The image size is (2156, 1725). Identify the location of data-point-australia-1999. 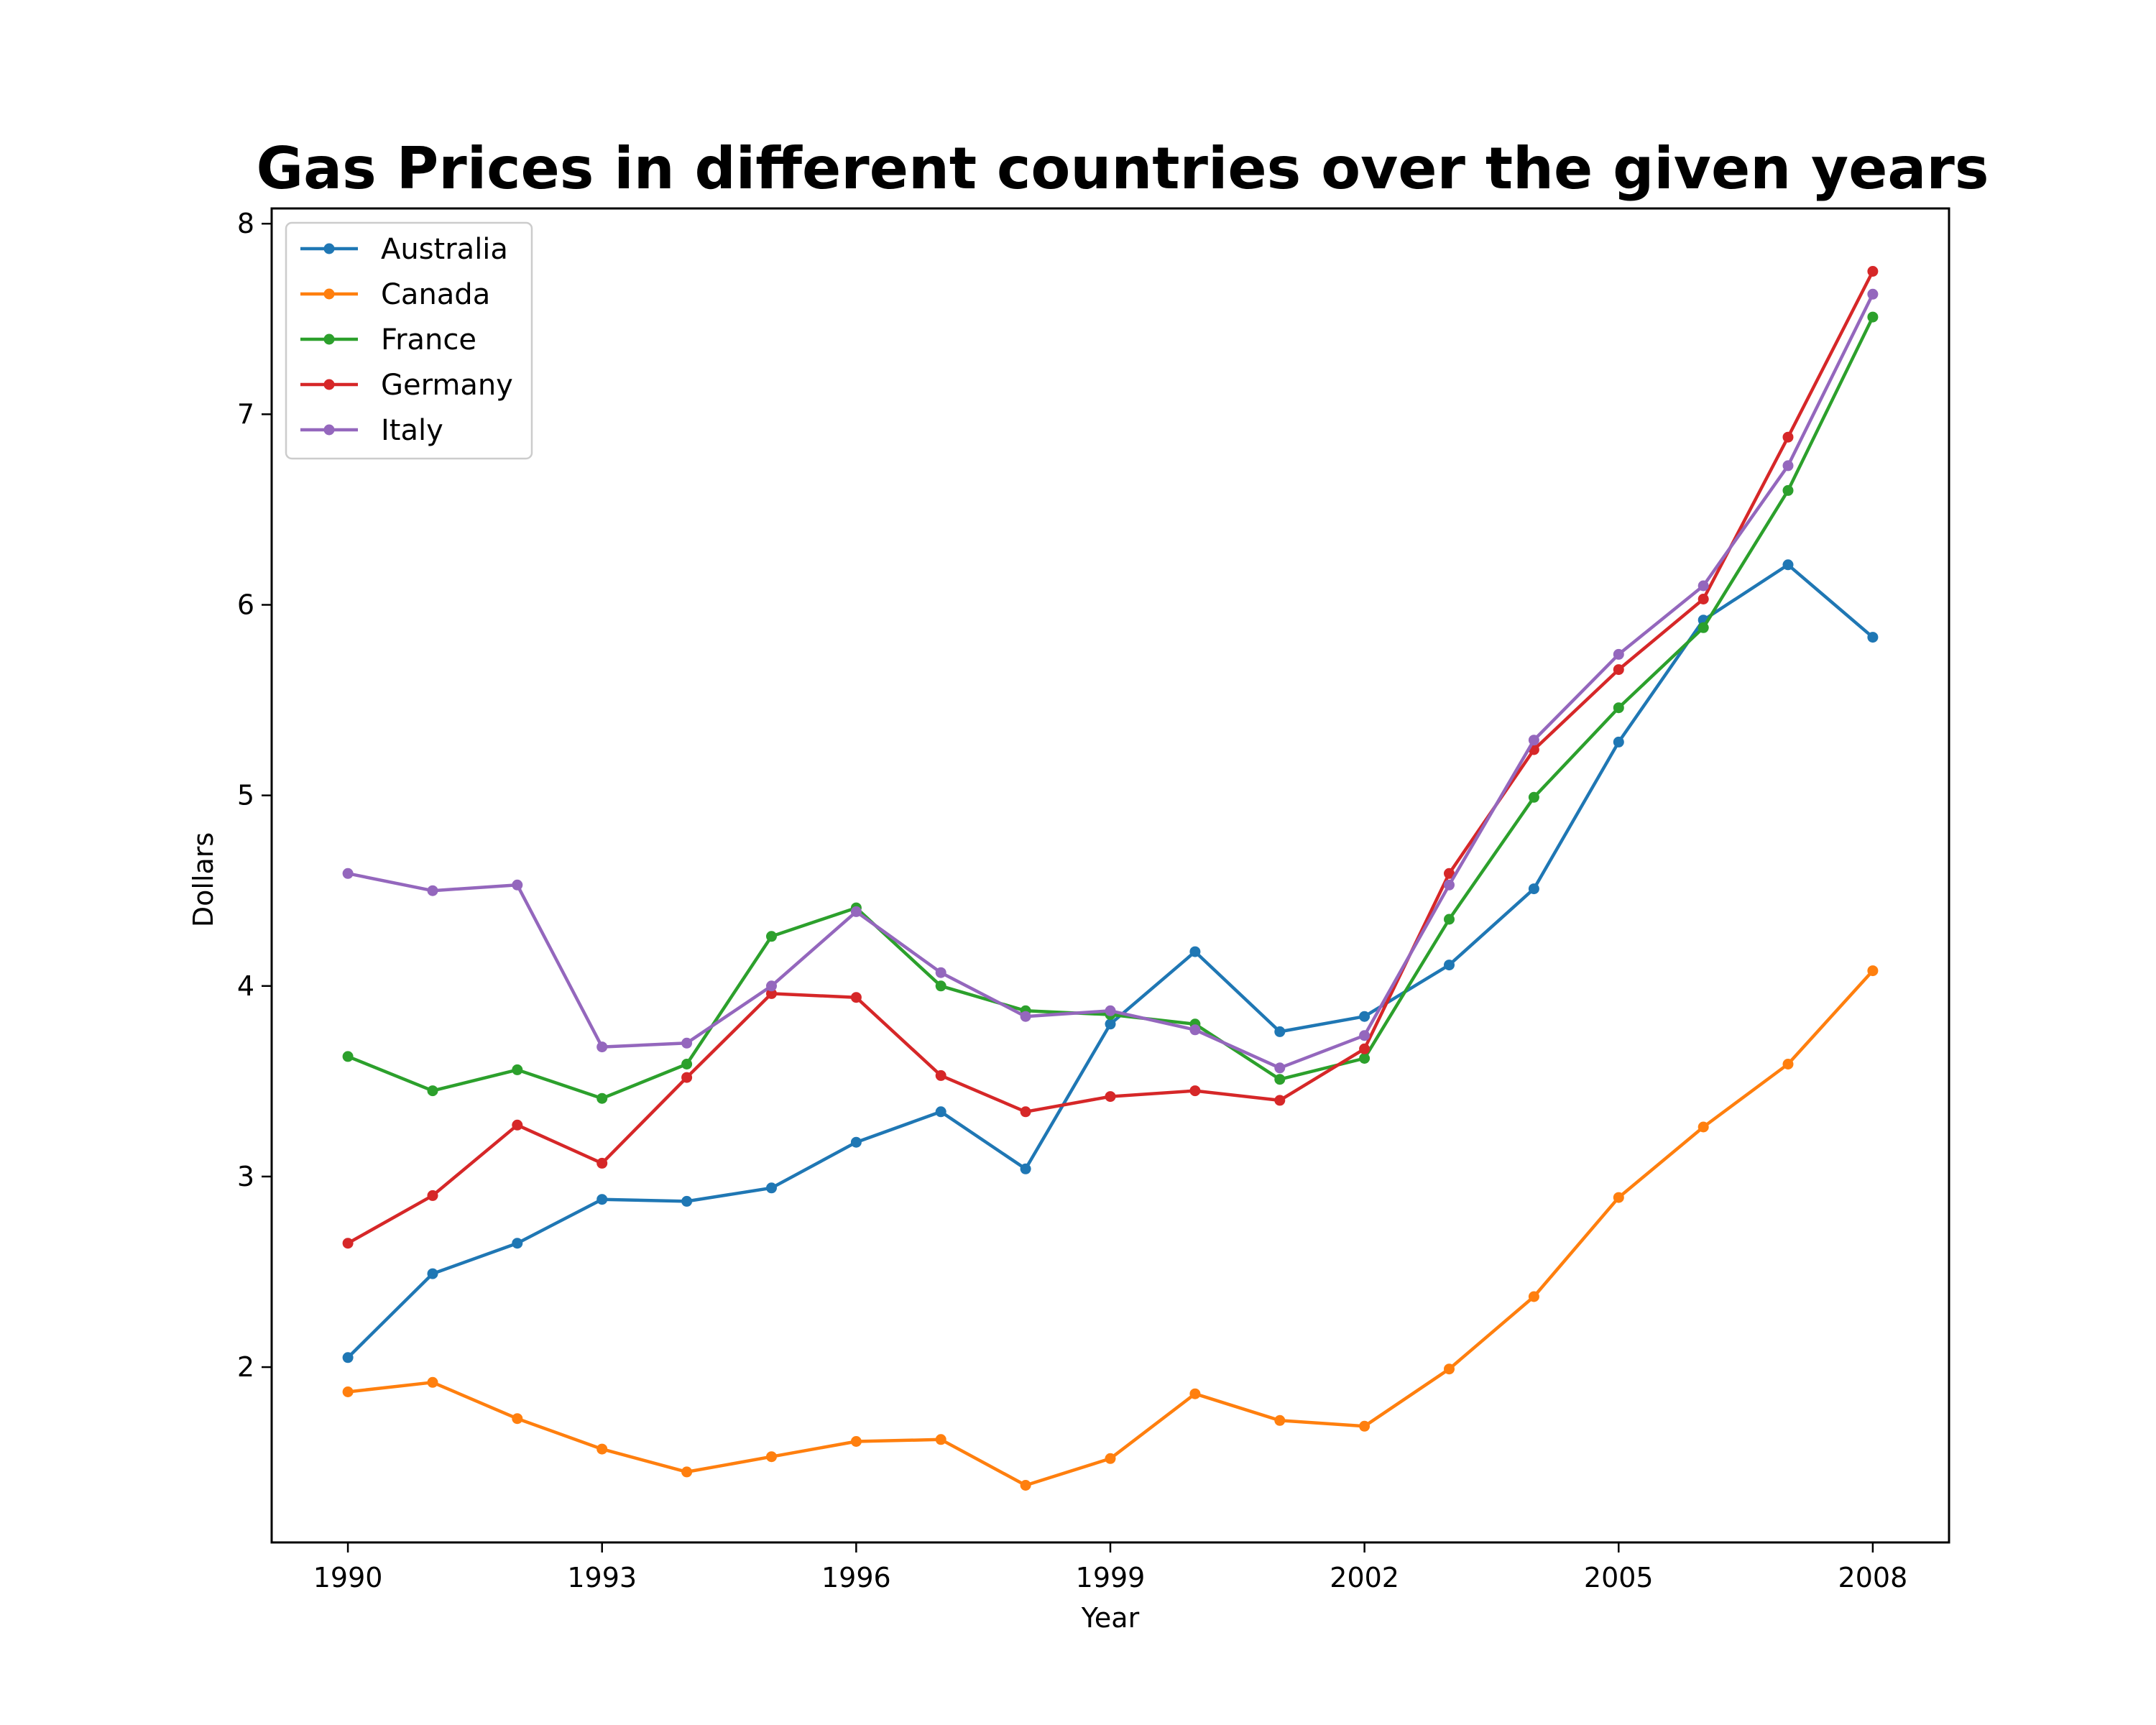
(1110, 1024).